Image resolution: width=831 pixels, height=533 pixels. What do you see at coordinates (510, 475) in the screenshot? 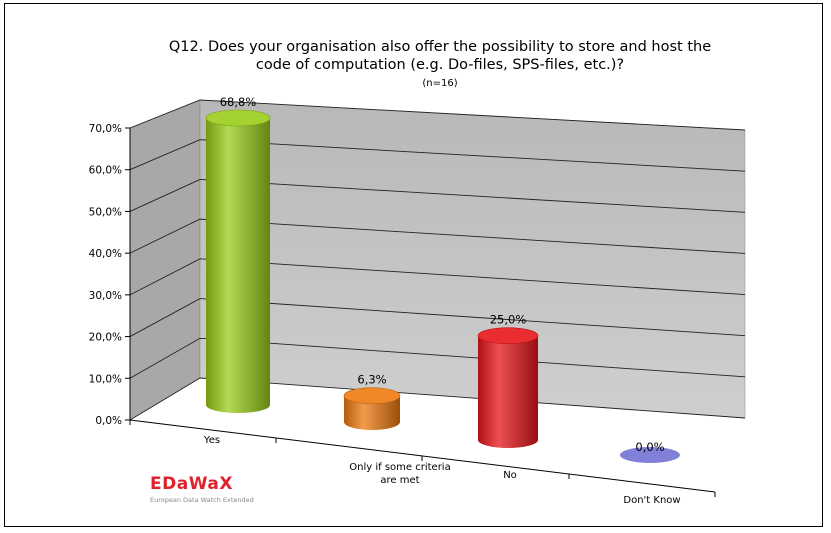
I see `x-tick-label: No` at bounding box center [510, 475].